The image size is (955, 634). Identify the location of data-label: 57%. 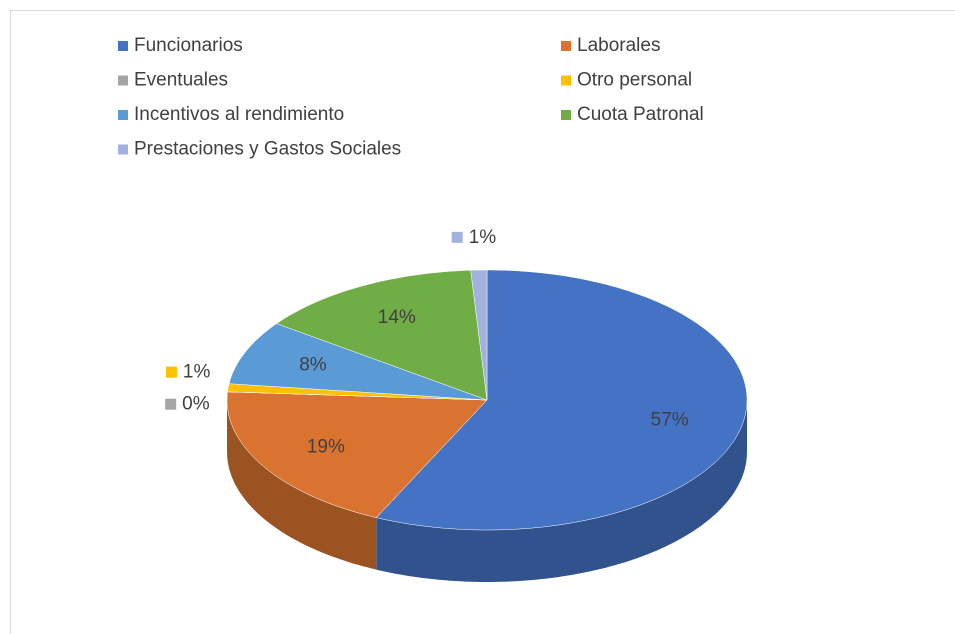
(670, 419).